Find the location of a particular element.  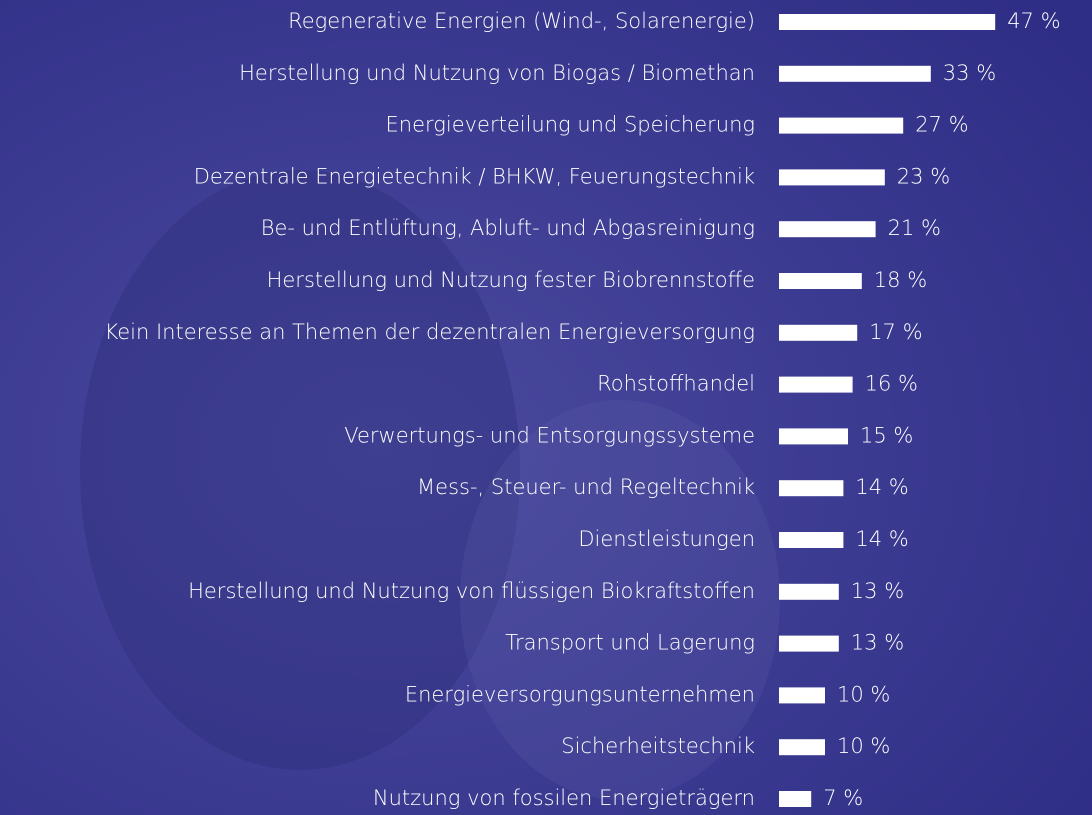

value-label: 17 % is located at coordinates (895, 332).